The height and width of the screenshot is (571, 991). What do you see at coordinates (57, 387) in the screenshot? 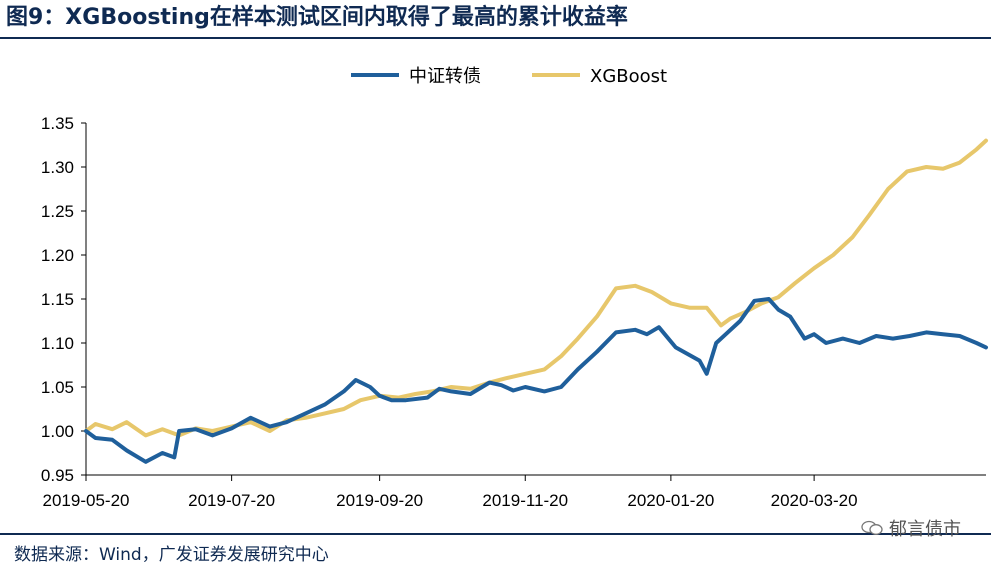
I see `y-tick-label: 1.05` at bounding box center [57, 387].